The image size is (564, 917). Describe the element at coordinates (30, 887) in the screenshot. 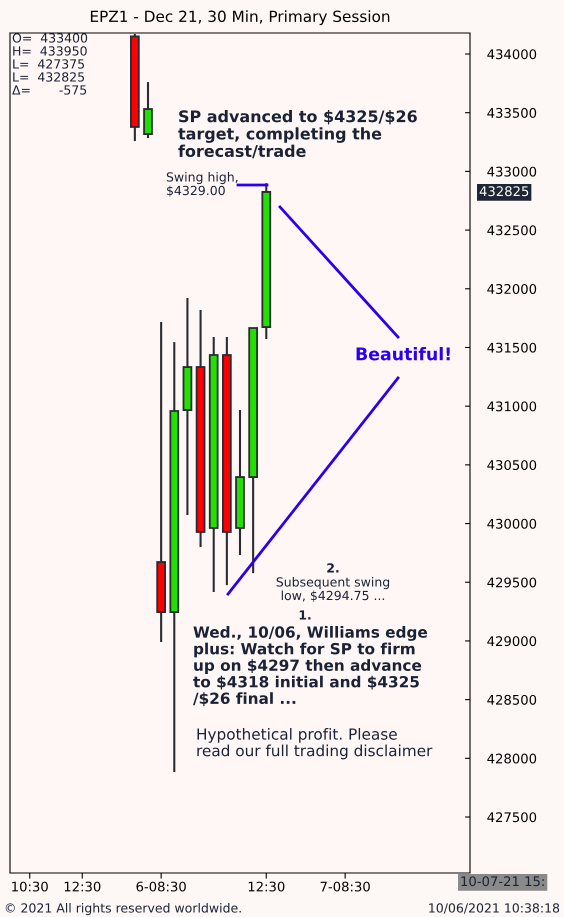

I see `x-tick-label: 10:30` at that location.